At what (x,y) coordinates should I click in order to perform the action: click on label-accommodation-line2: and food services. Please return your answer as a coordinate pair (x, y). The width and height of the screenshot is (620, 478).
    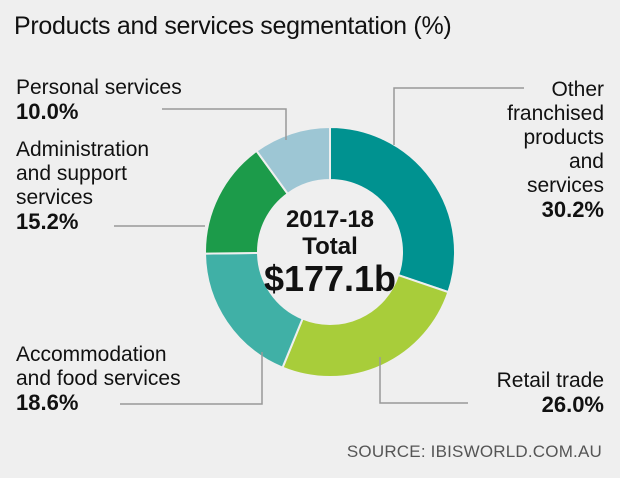
    Looking at the image, I should click on (98, 378).